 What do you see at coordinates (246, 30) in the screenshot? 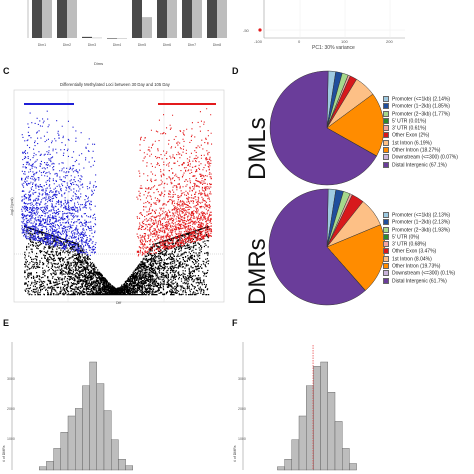
I see `pca-ytick: -50` at bounding box center [246, 30].